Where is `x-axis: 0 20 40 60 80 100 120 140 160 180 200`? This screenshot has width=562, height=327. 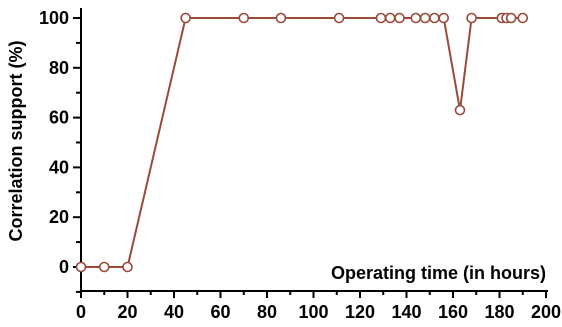
x-axis: 0 20 40 60 80 100 120 140 160 180 200 is located at coordinates (318, 306).